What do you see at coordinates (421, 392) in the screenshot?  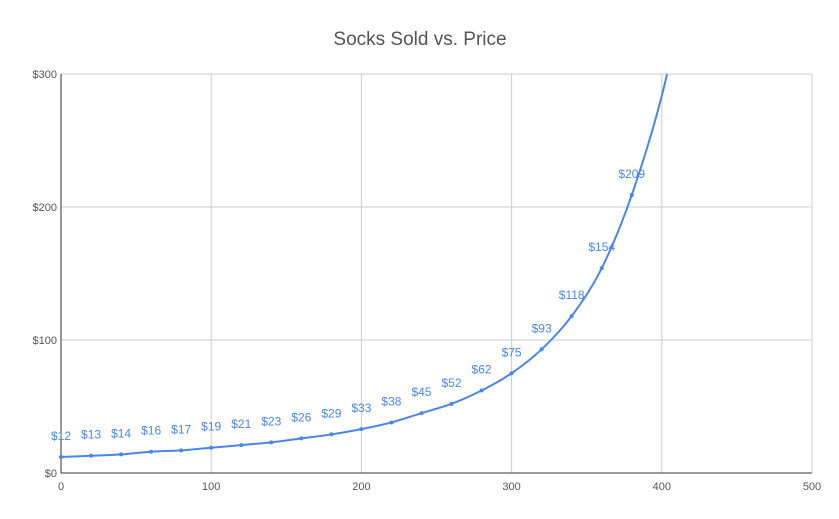 I see `data-label: $45` at bounding box center [421, 392].